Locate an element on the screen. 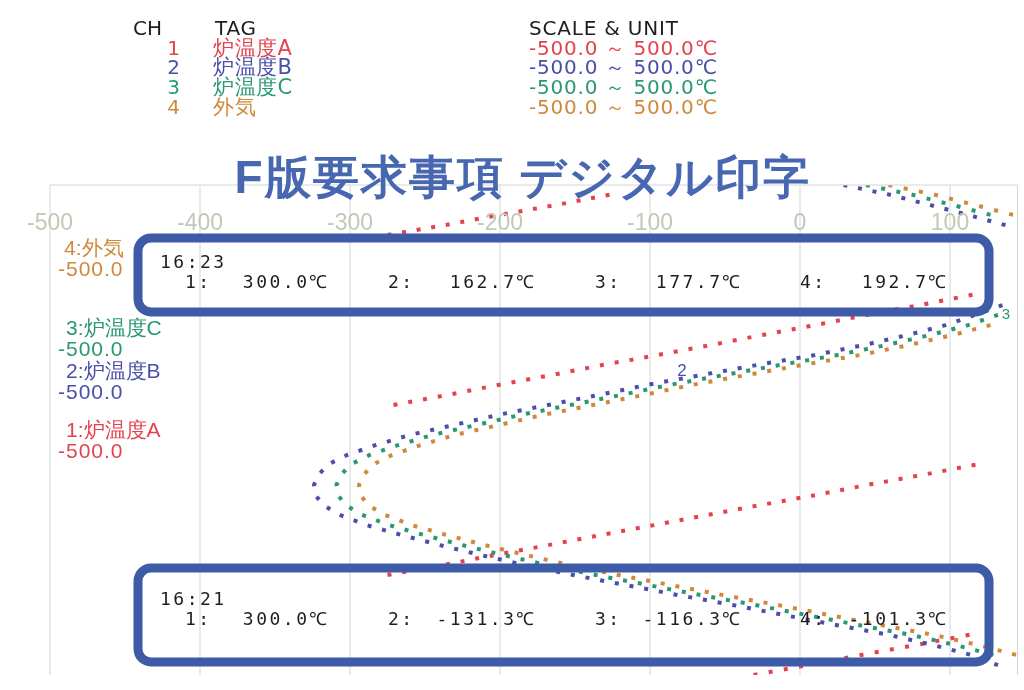  text: CH is located at coordinates (148, 28).